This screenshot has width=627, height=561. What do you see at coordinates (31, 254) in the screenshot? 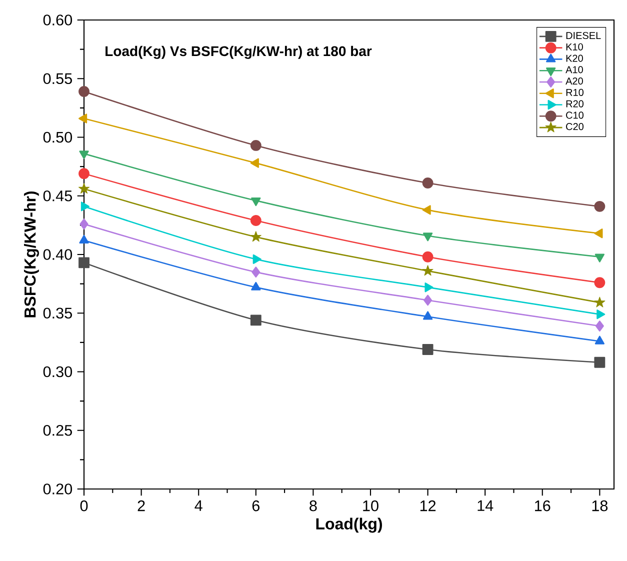
I see `y-axis-title: BSFC(Kg/KW-hr)` at bounding box center [31, 254].